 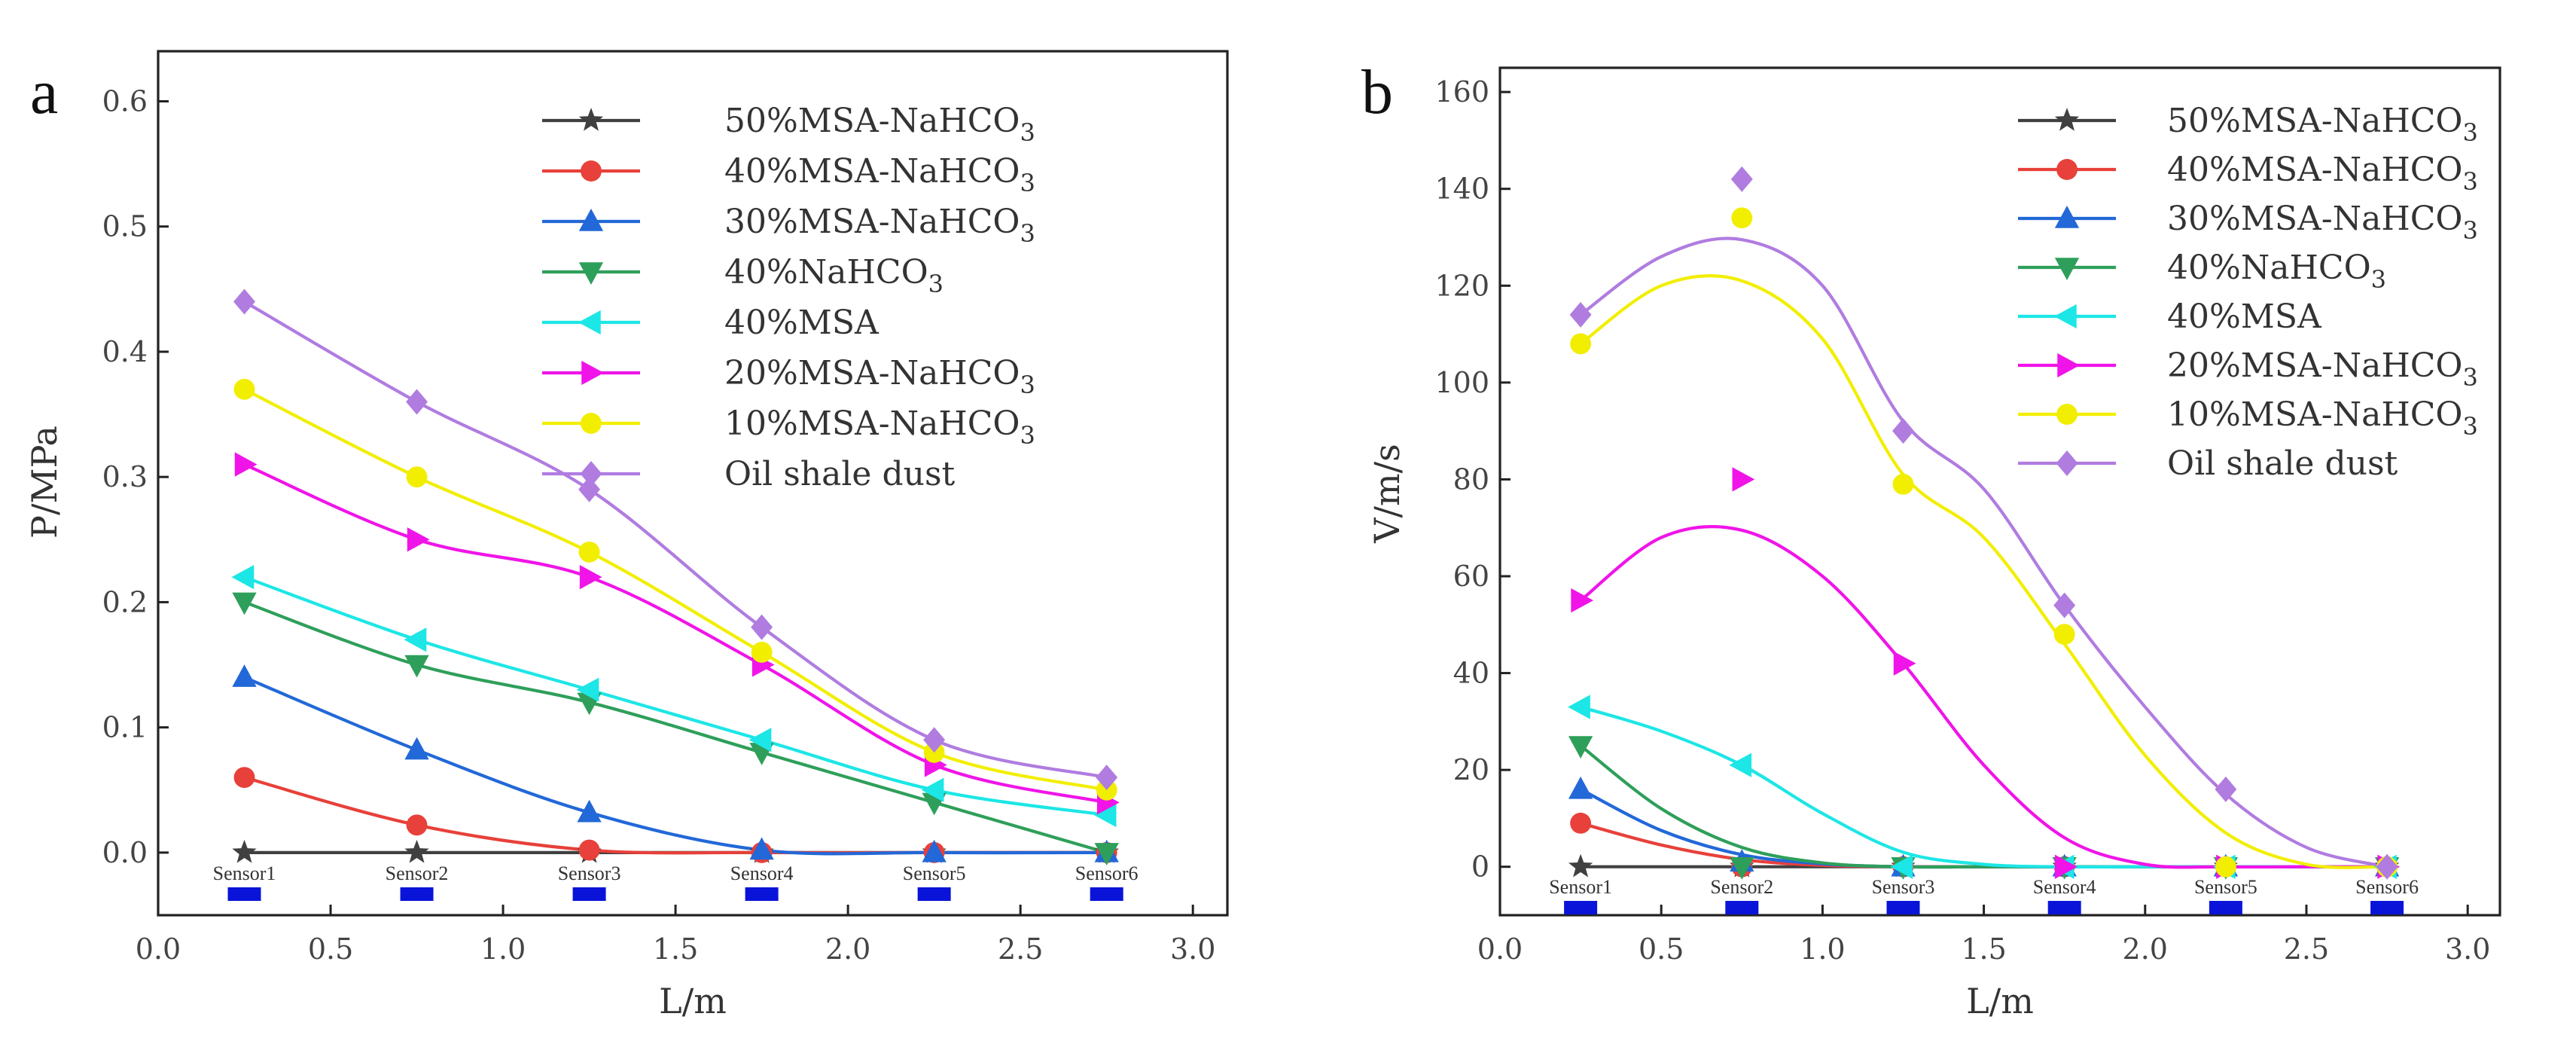 I want to click on y-tick-label-a-6: 0.6, so click(x=125, y=101).